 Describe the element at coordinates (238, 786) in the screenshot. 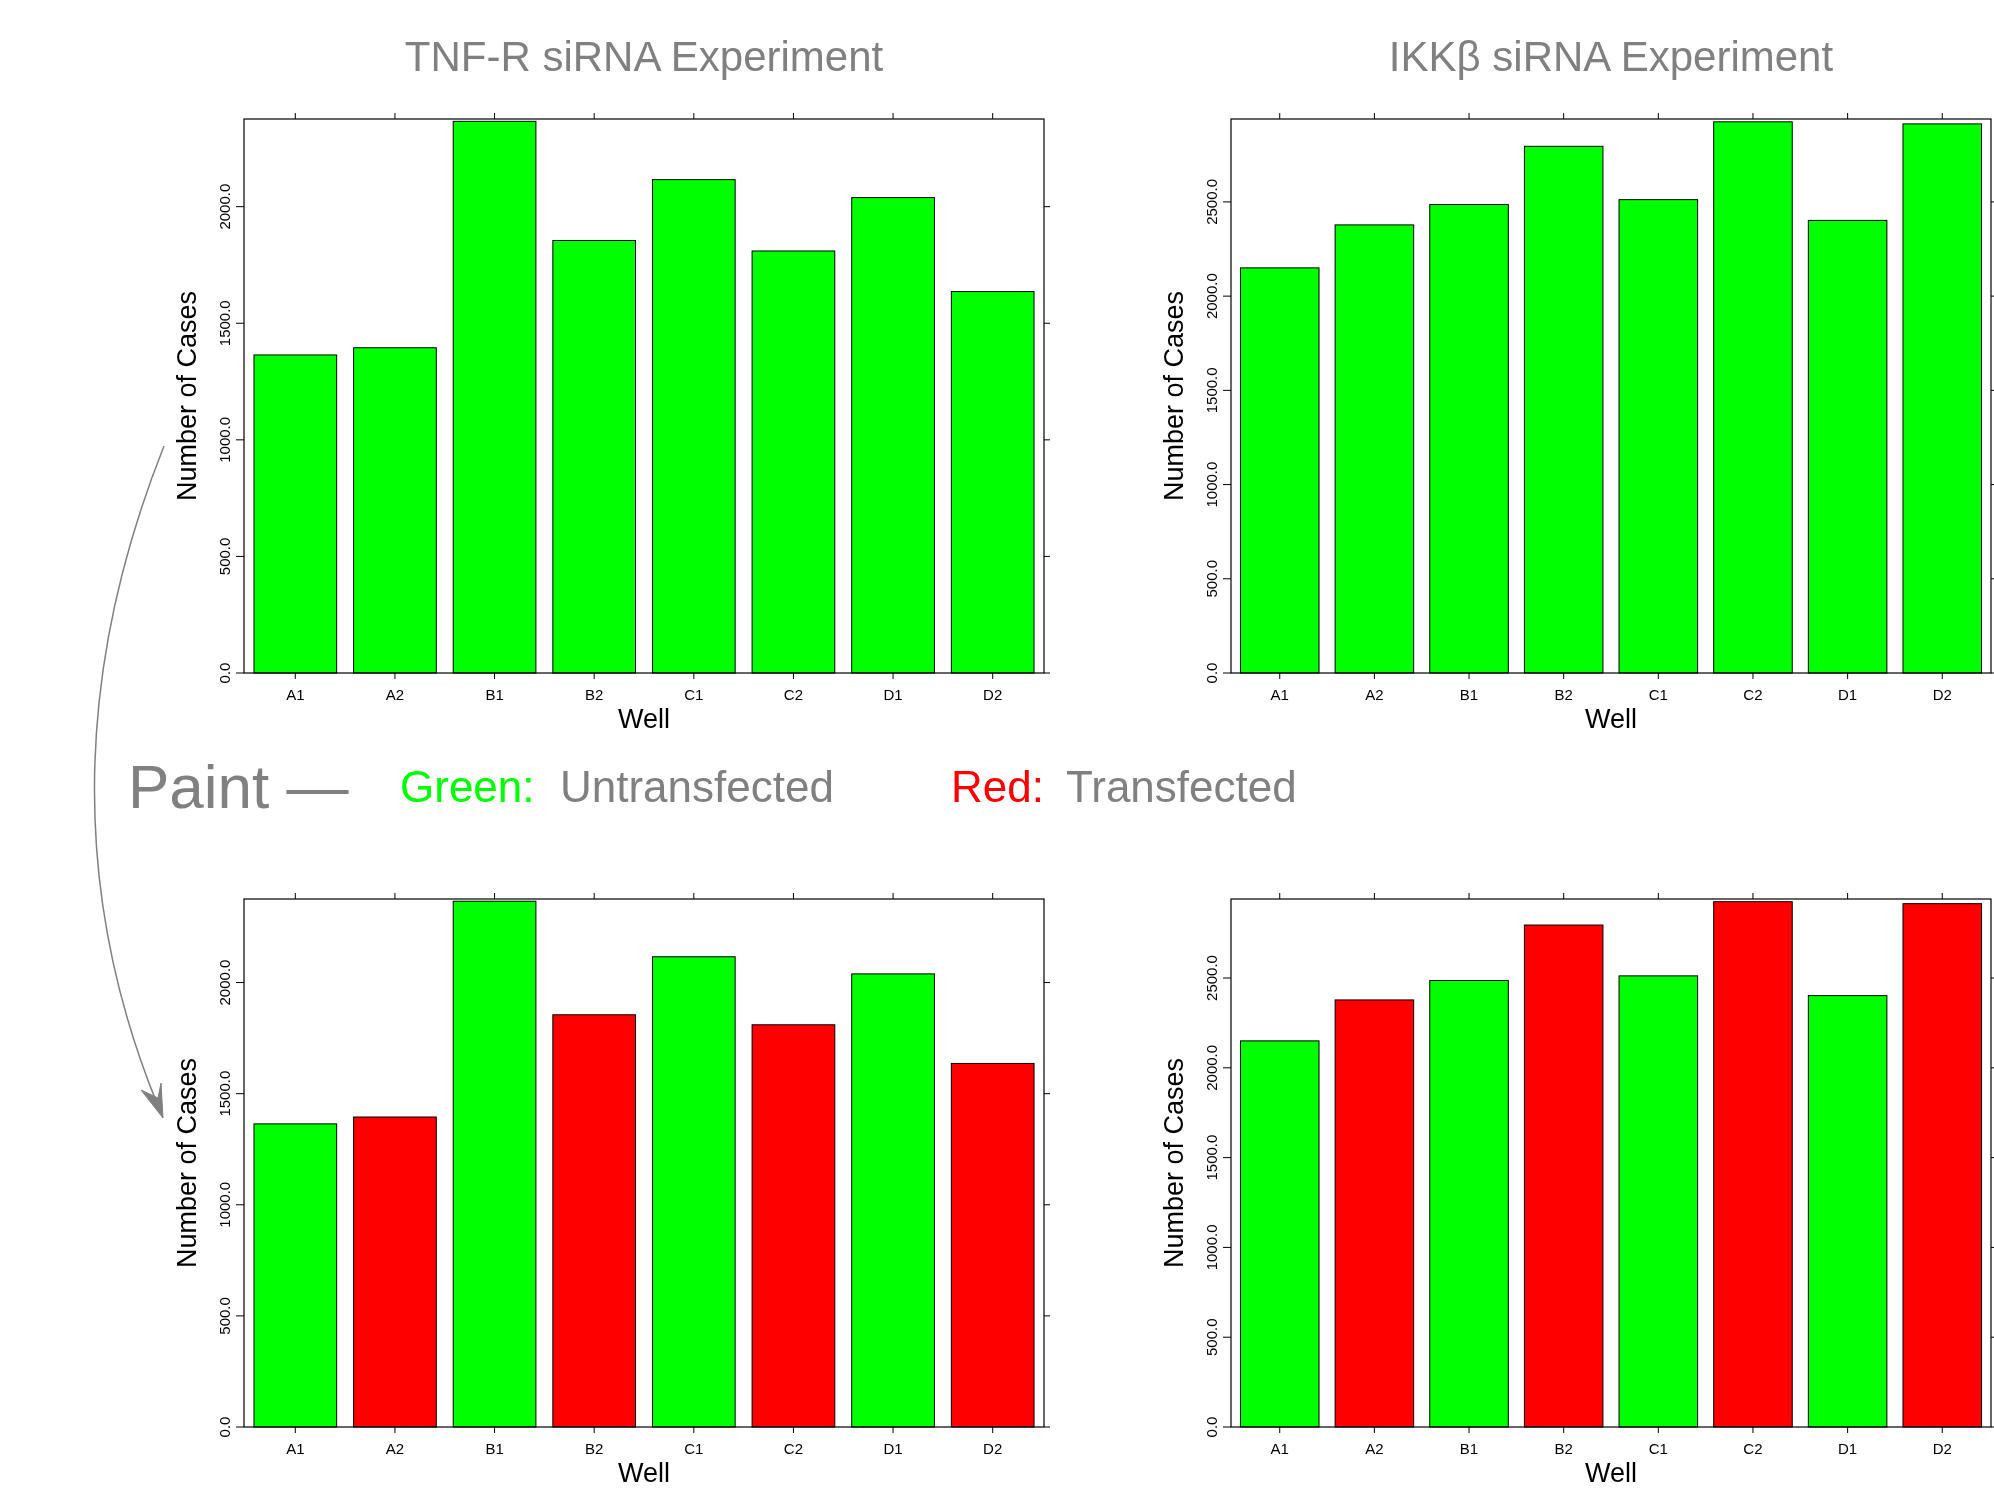

I see `text: Paint —` at that location.